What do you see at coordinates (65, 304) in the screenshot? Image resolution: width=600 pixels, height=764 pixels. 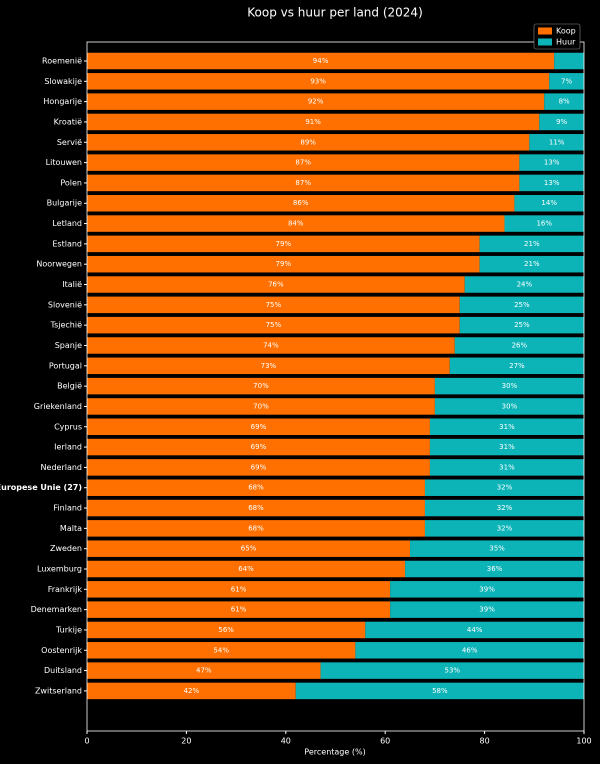 I see `y-tick-label: Slovenië` at bounding box center [65, 304].